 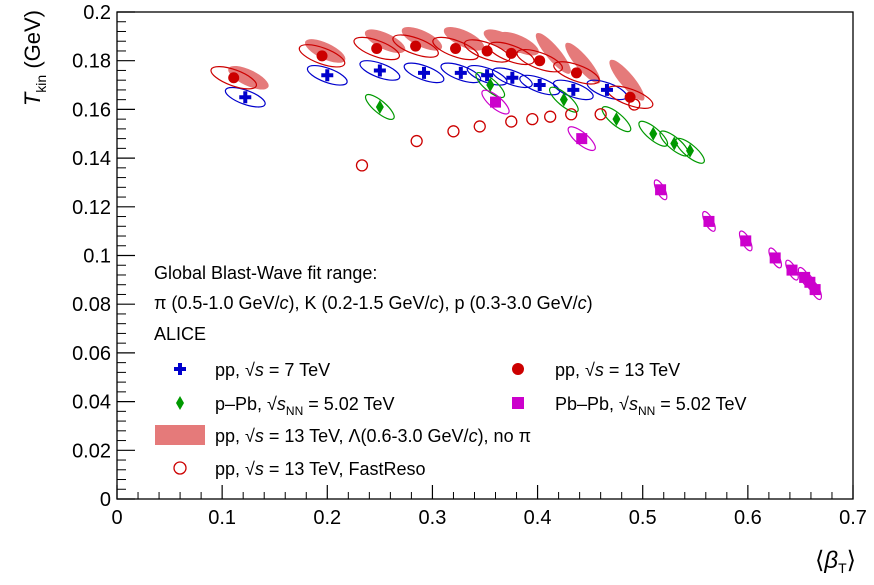 What do you see at coordinates (97, 257) in the screenshot?
I see `y-tick-label: 0.1` at bounding box center [97, 257].